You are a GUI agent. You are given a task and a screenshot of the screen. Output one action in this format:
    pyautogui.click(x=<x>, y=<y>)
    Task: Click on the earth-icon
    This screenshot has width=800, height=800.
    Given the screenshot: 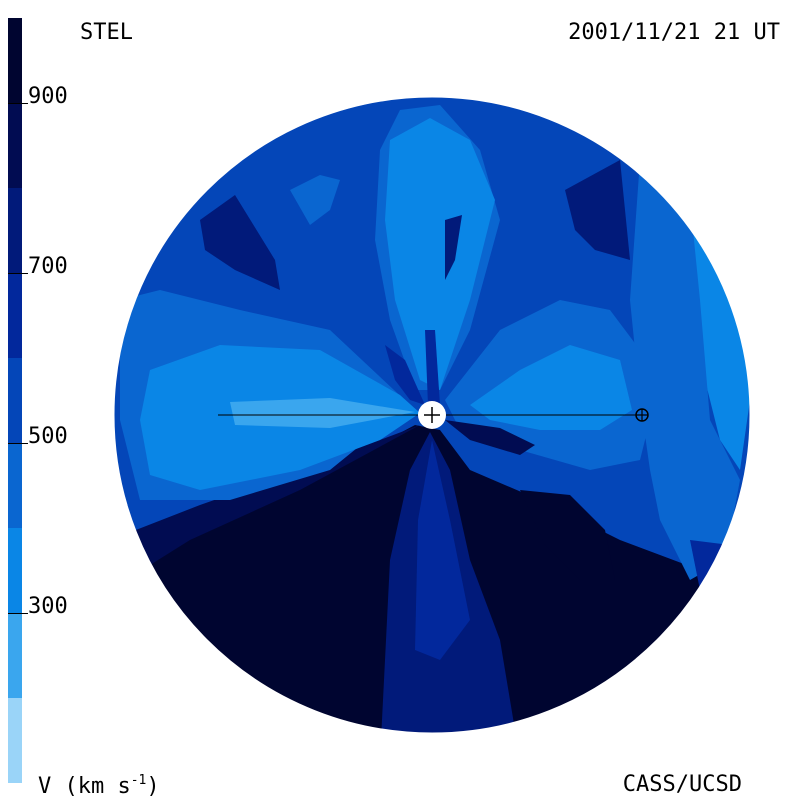 What is the action you would take?
    pyautogui.click(x=642, y=415)
    